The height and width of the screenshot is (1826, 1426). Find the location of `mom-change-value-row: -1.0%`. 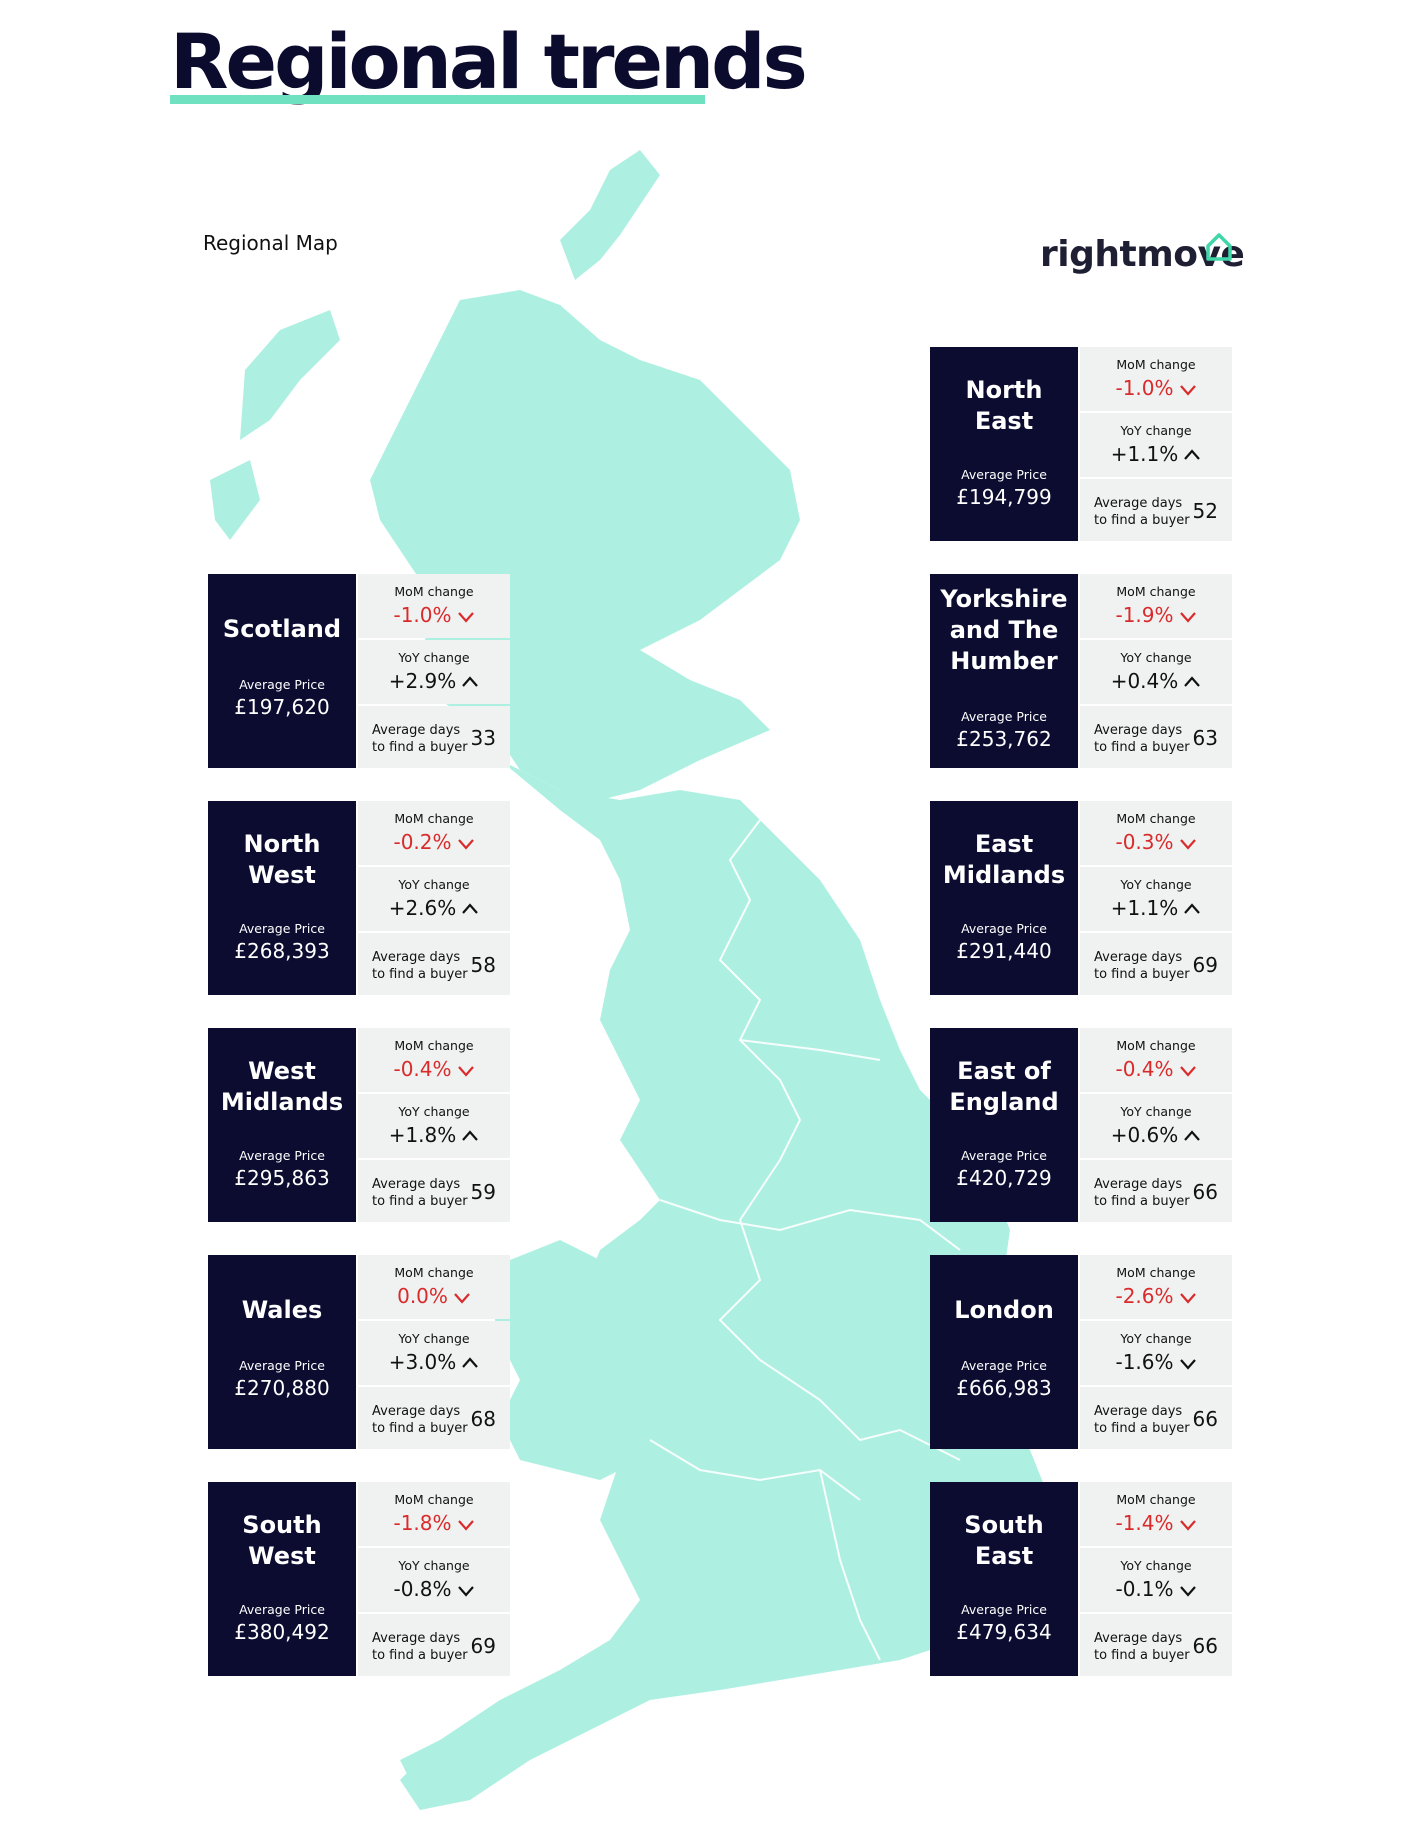

mom-change-value-row: -1.0% is located at coordinates (434, 615).